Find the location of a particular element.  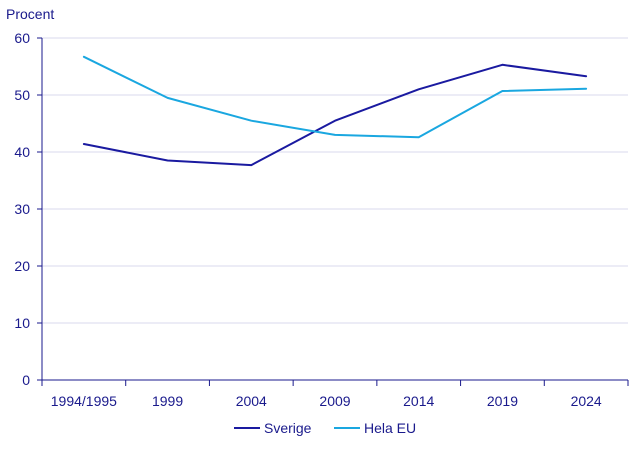

y-tick-label: 10 is located at coordinates (22, 323).